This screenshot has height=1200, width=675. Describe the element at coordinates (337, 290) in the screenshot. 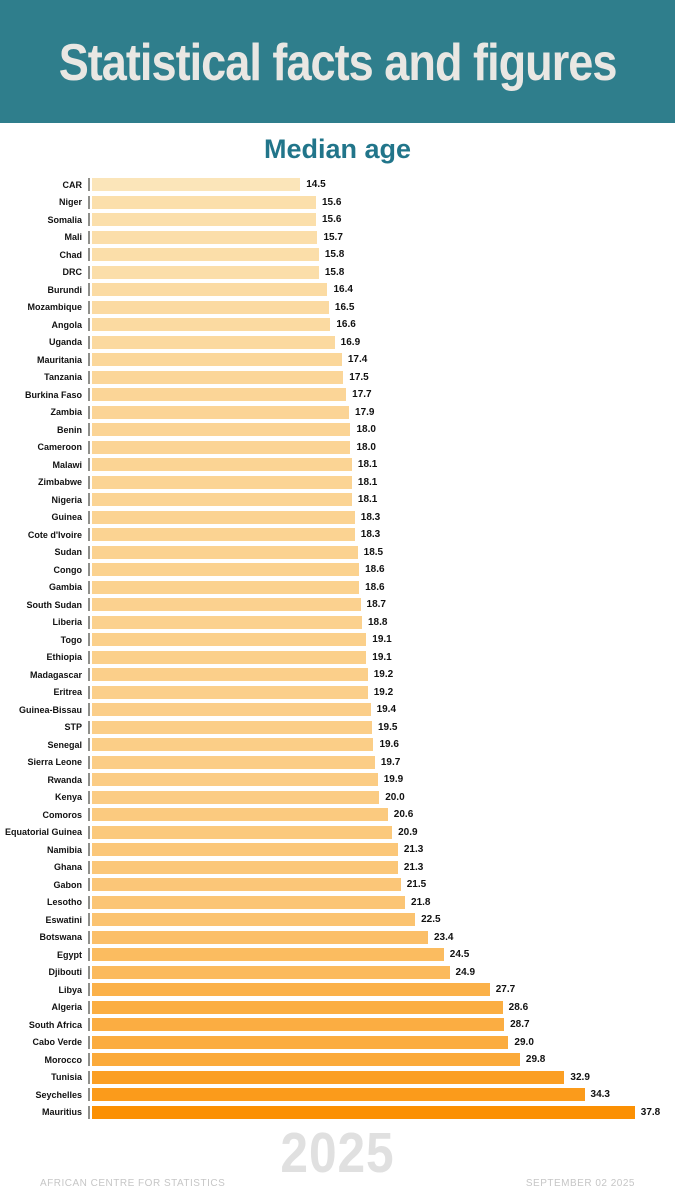

I see `bar-row: Burundi 16.4` at that location.